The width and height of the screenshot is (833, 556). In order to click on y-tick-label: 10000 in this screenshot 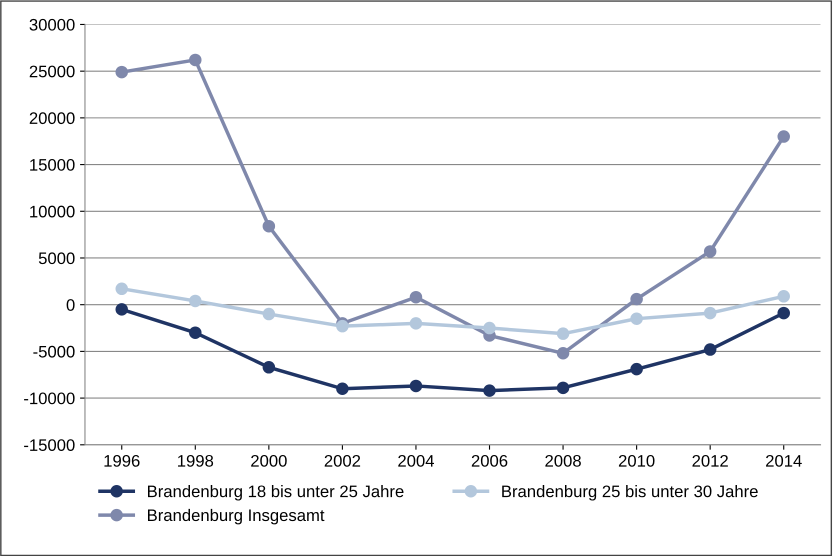, I will do `click(52, 212)`.